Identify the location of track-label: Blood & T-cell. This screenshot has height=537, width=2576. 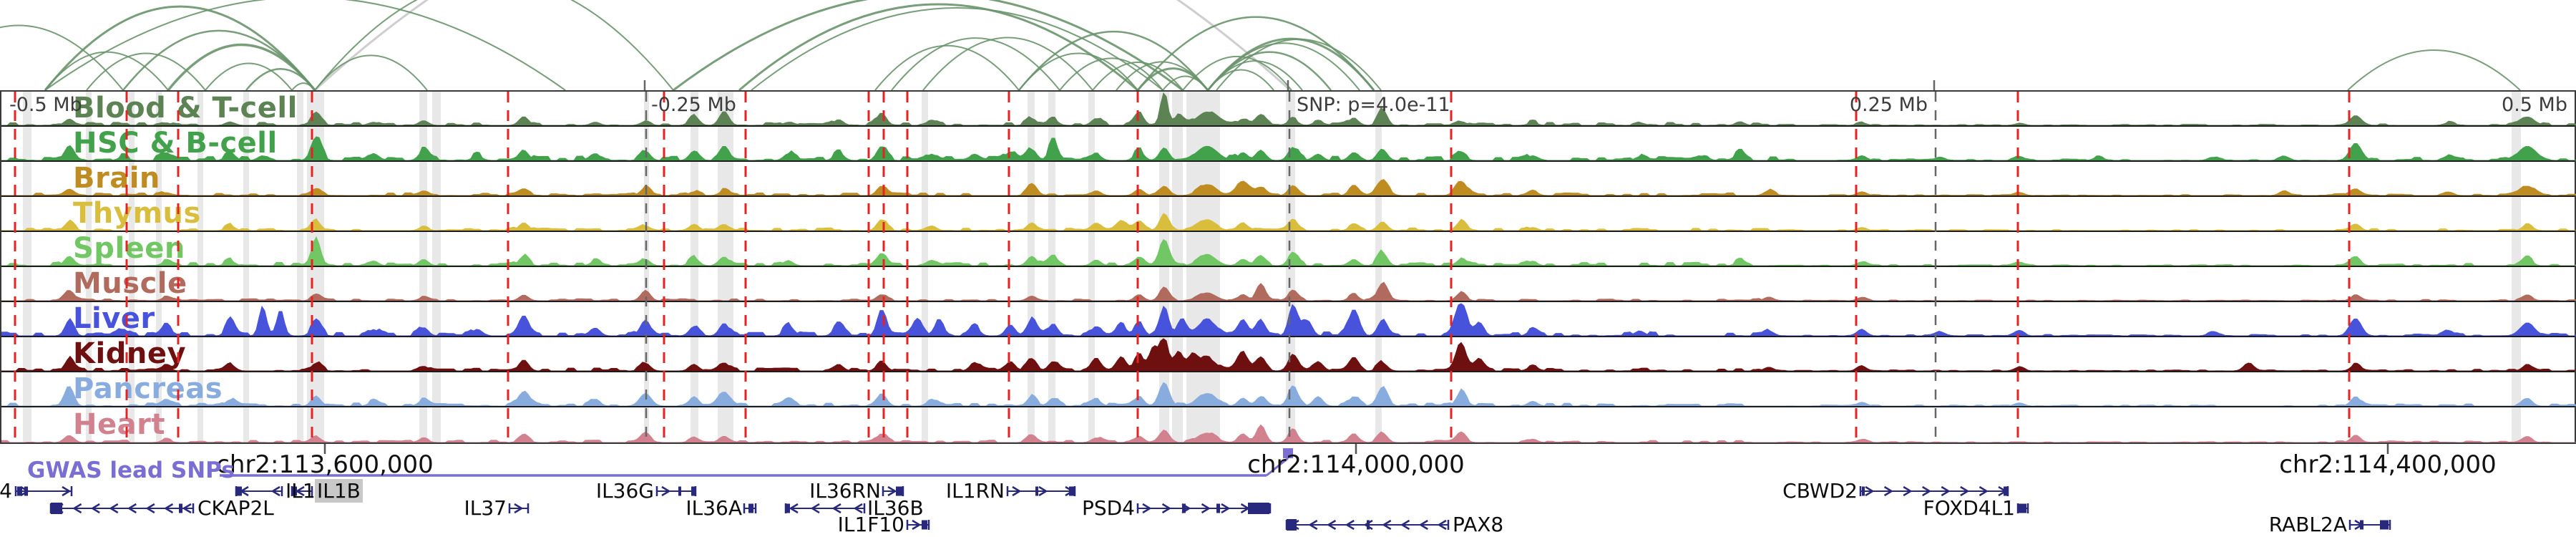
(185, 108).